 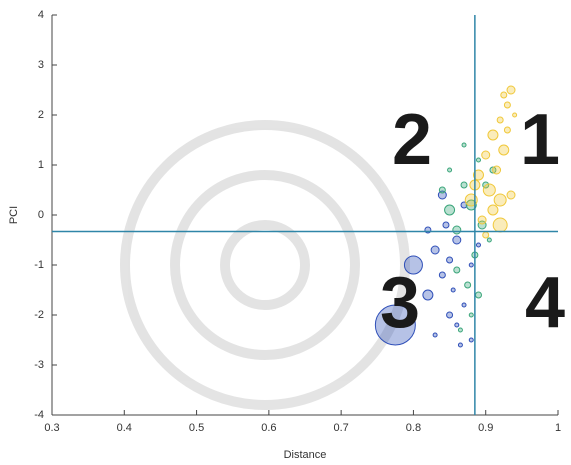 What do you see at coordinates (268, 428) in the screenshot?
I see `x-tick-label: 0.6` at bounding box center [268, 428].